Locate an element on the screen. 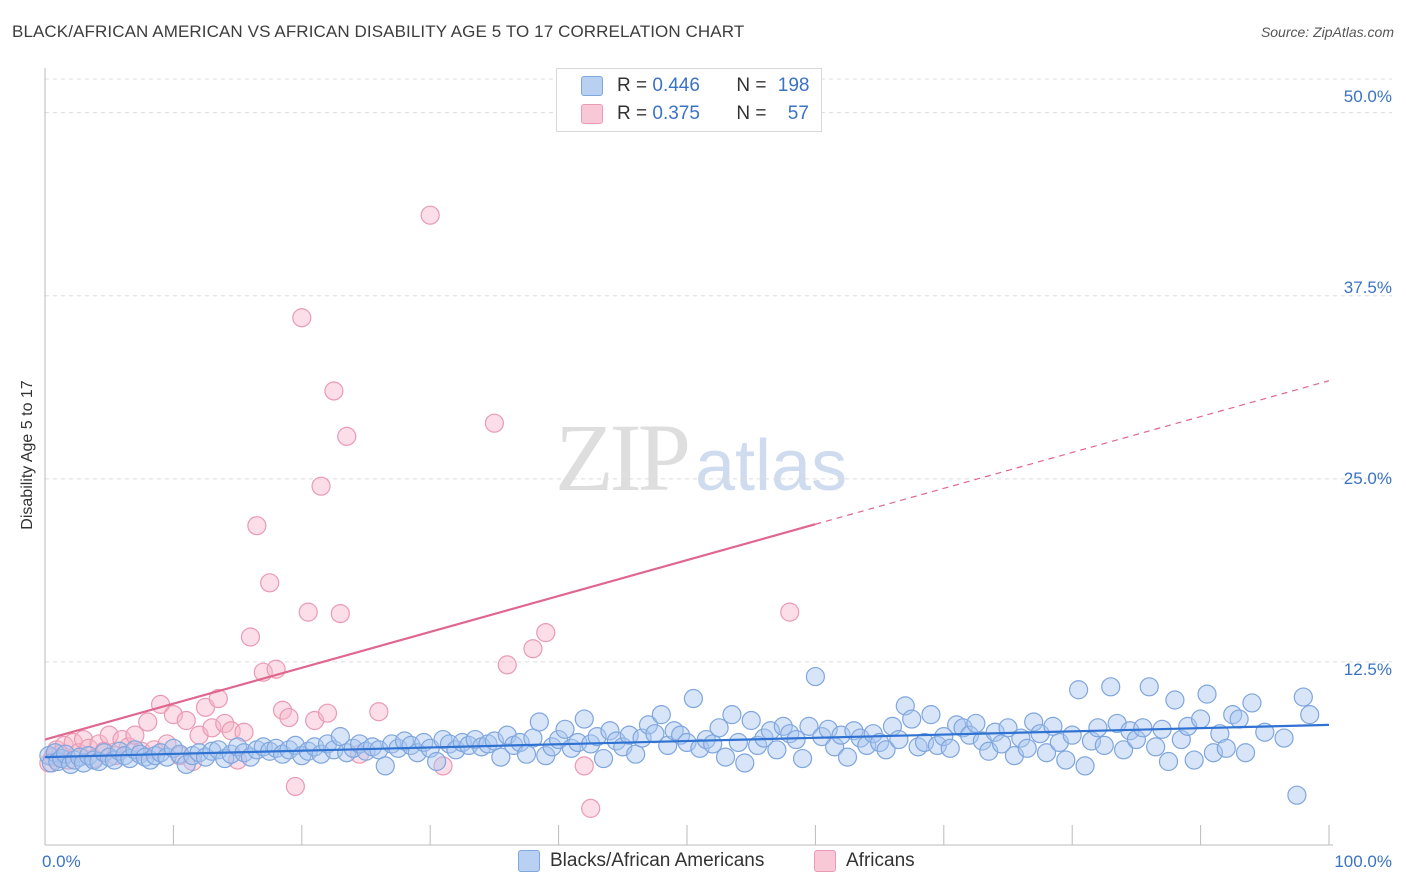  legend-row-africans: R = 0.375 N = 57 is located at coordinates (695, 114).